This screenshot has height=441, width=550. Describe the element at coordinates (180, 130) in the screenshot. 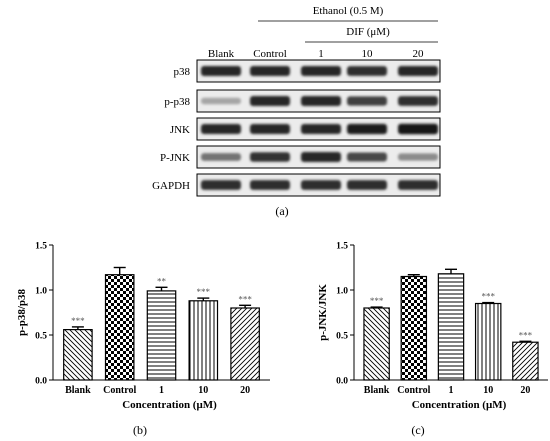

I see `row-label-jnk: JNK` at that location.